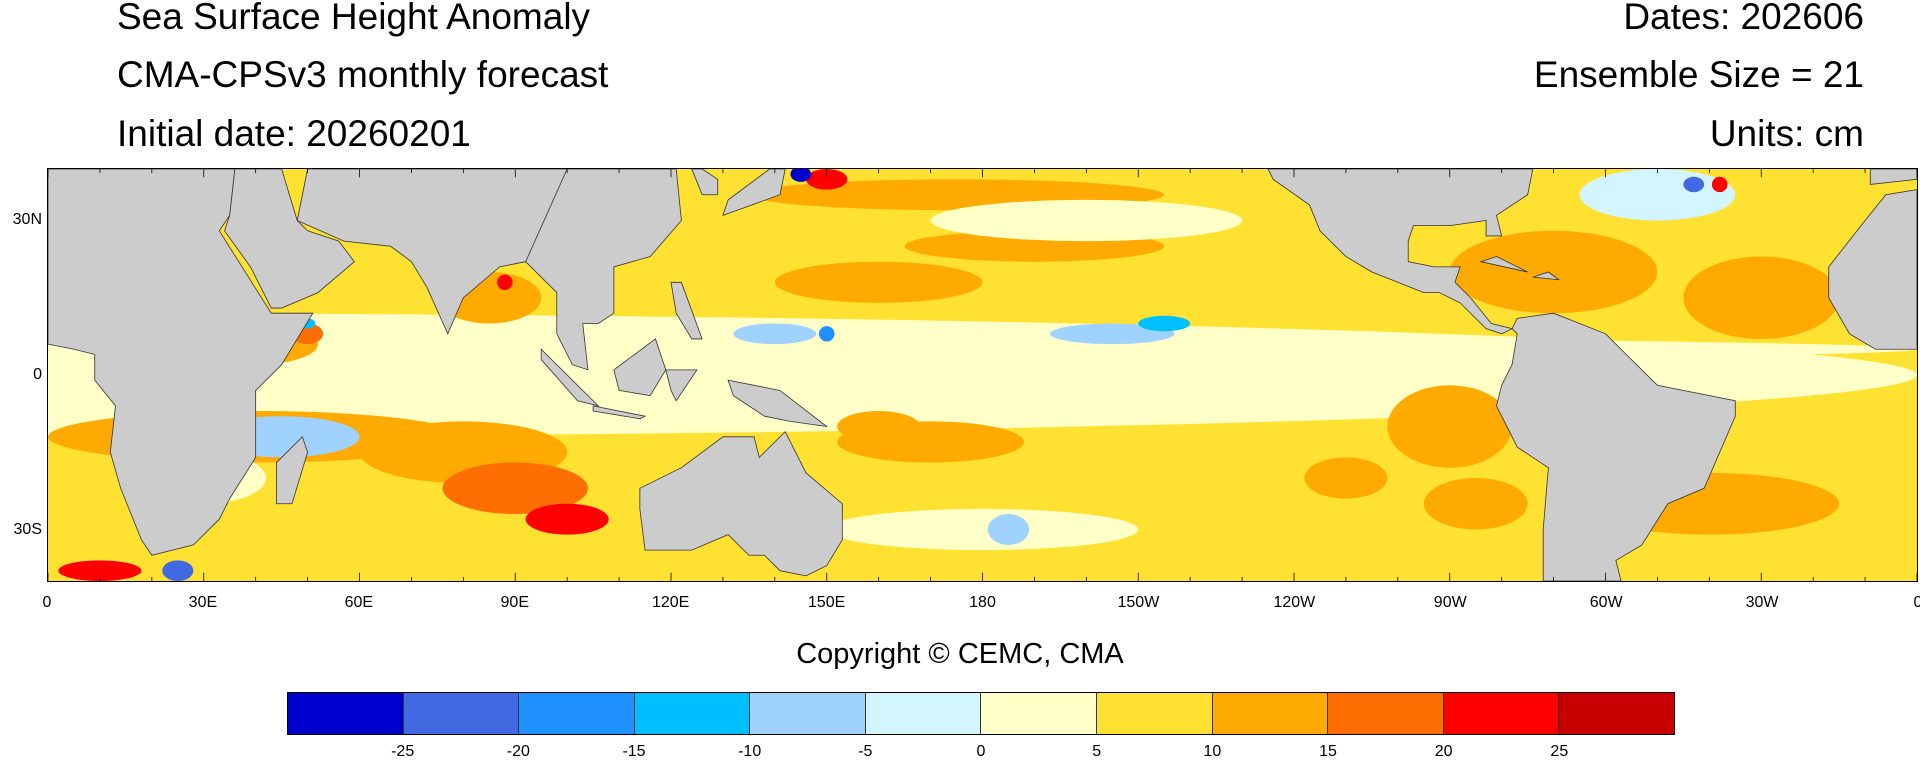 The width and height of the screenshot is (1920, 762). Describe the element at coordinates (1559, 751) in the screenshot. I see `colorbar-label: 25` at that location.